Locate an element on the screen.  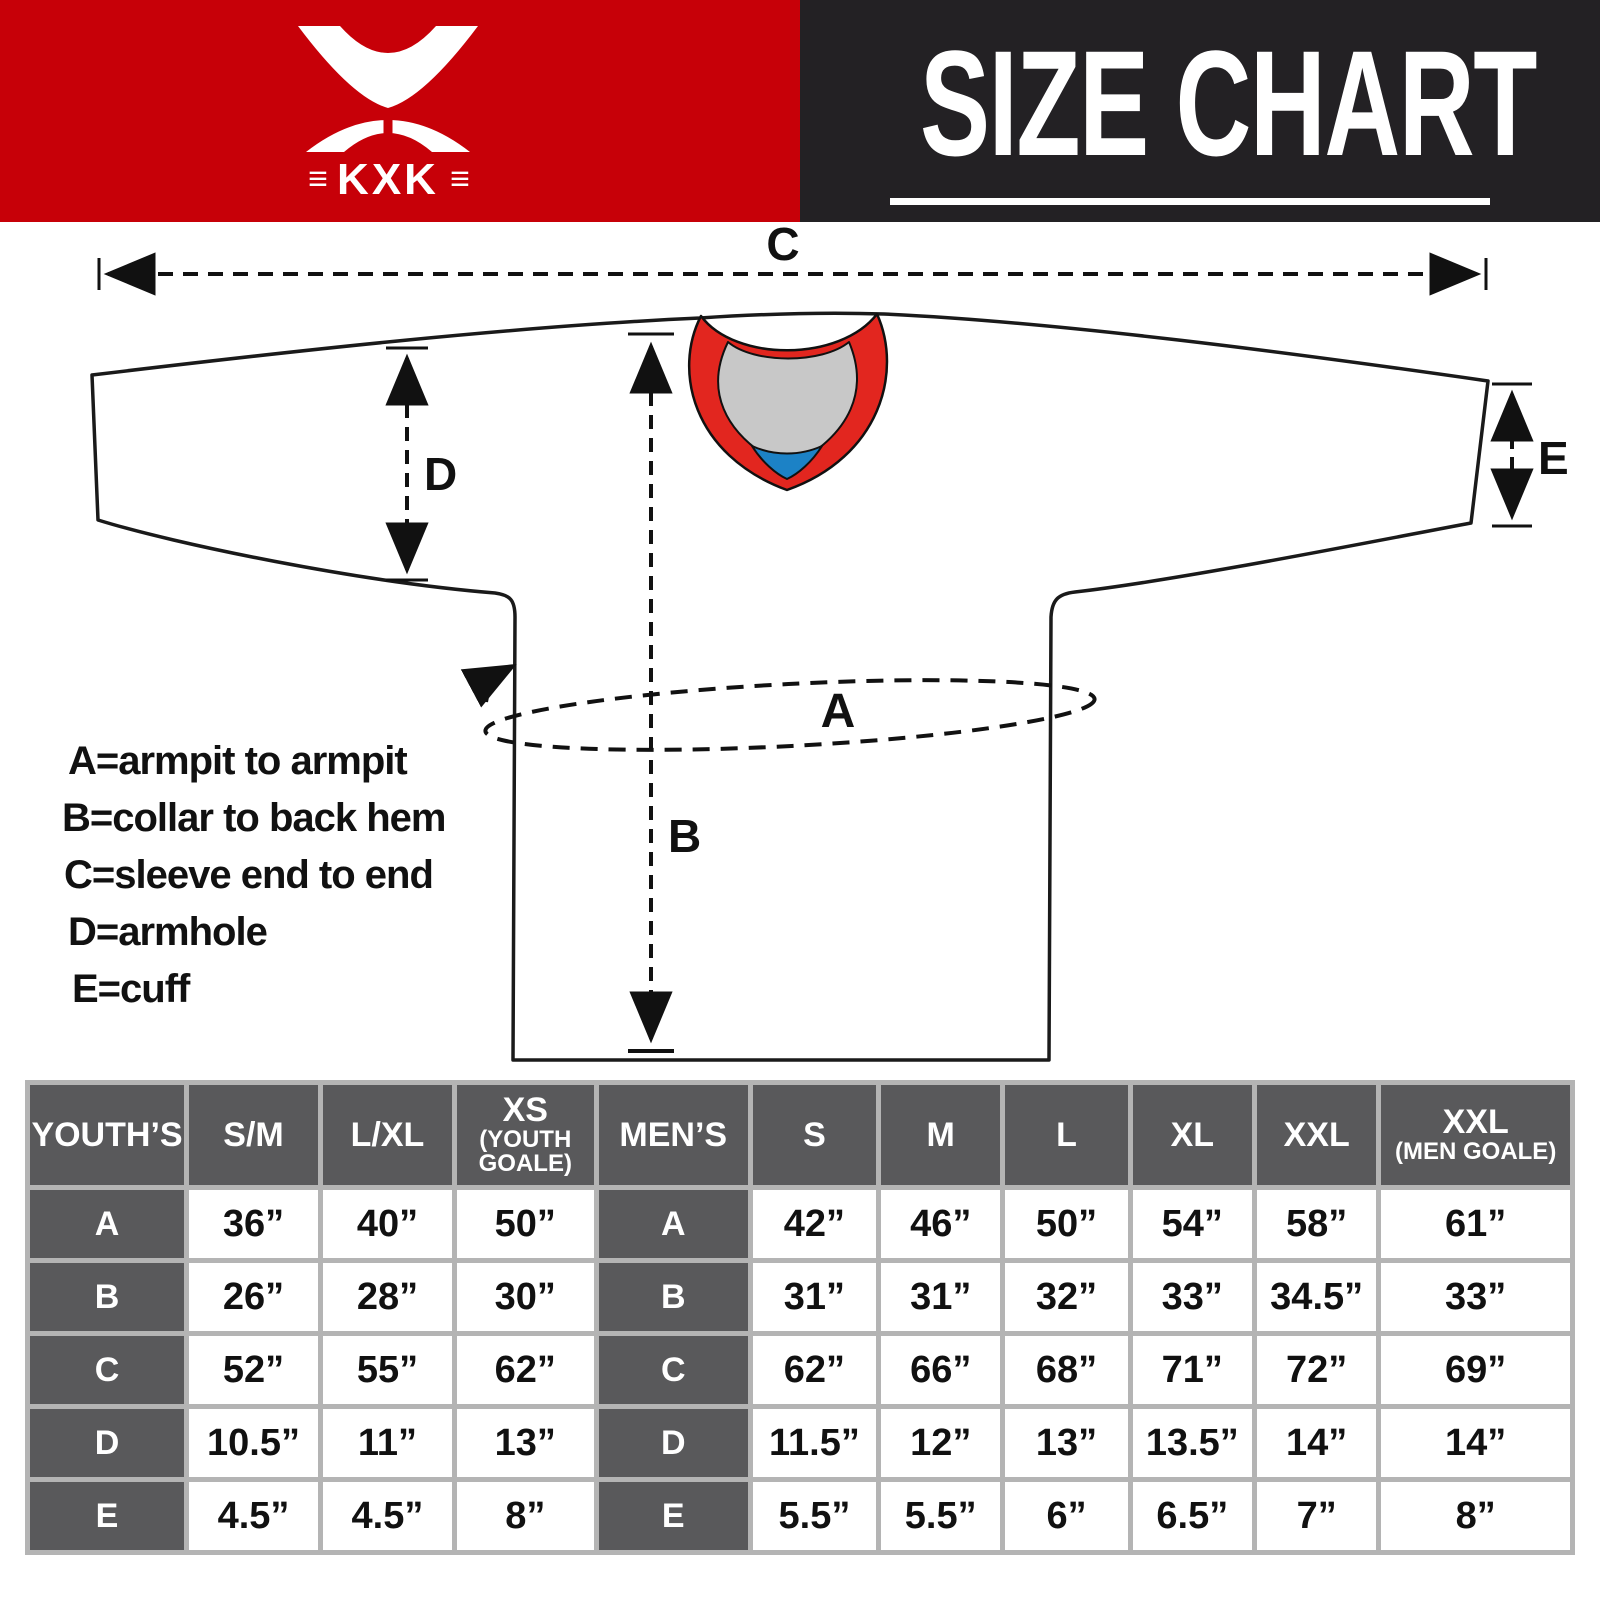
size-value-cell: 13.5” is located at coordinates (1192, 1443).